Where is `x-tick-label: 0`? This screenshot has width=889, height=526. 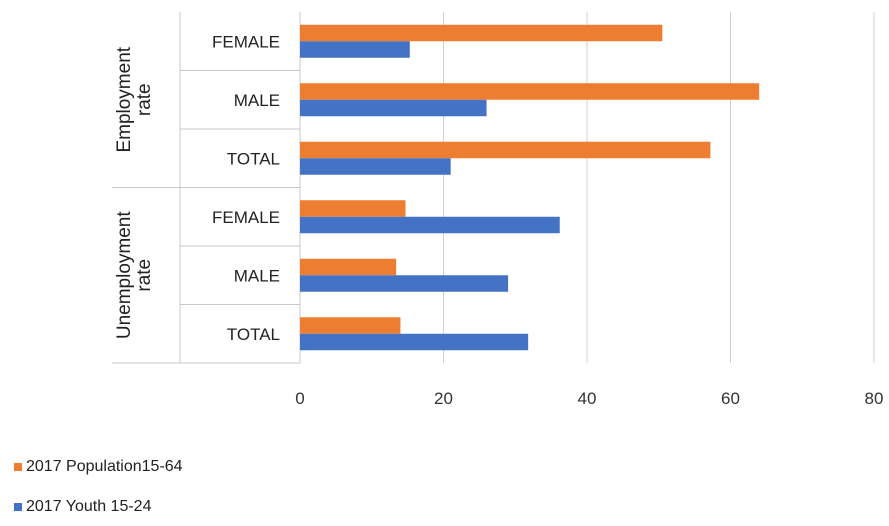
x-tick-label: 0 is located at coordinates (299, 398).